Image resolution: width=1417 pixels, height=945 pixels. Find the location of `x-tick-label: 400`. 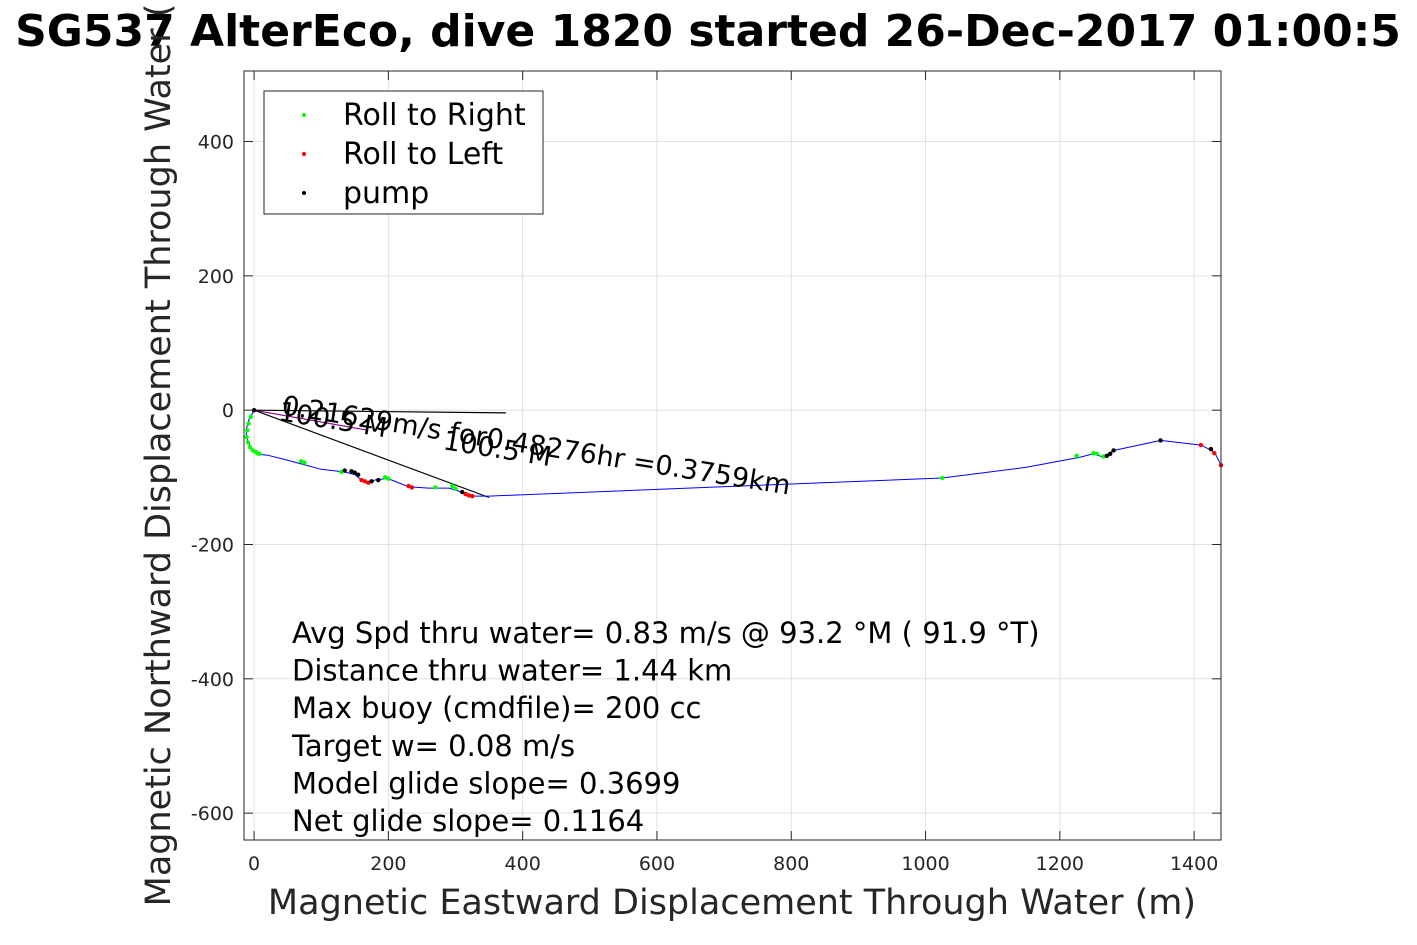

x-tick-label: 400 is located at coordinates (523, 864).